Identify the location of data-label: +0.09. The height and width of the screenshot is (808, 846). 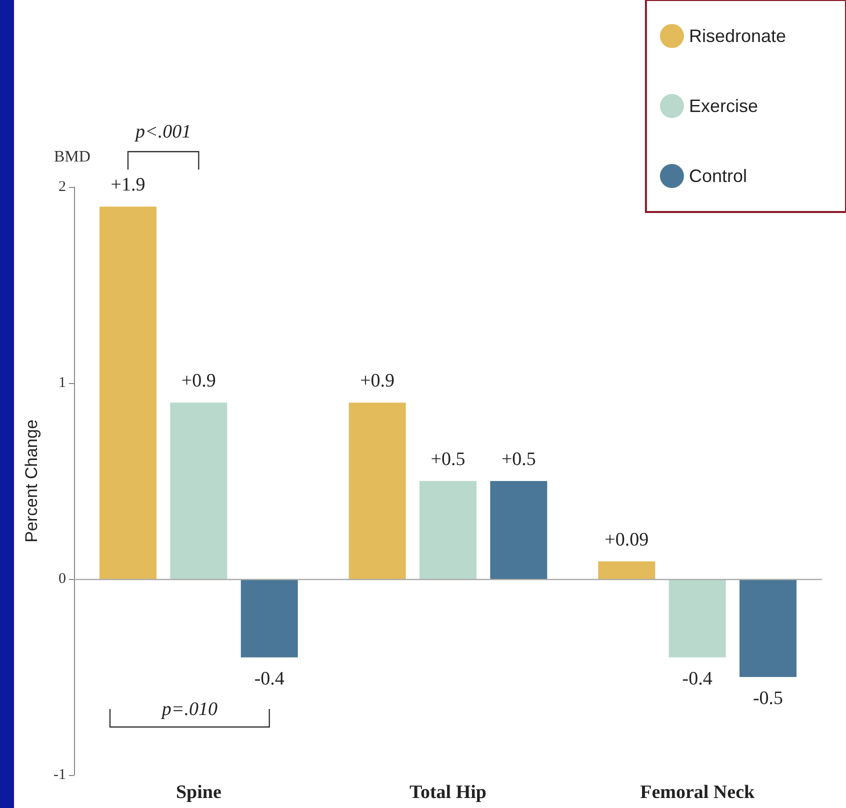
(626, 539).